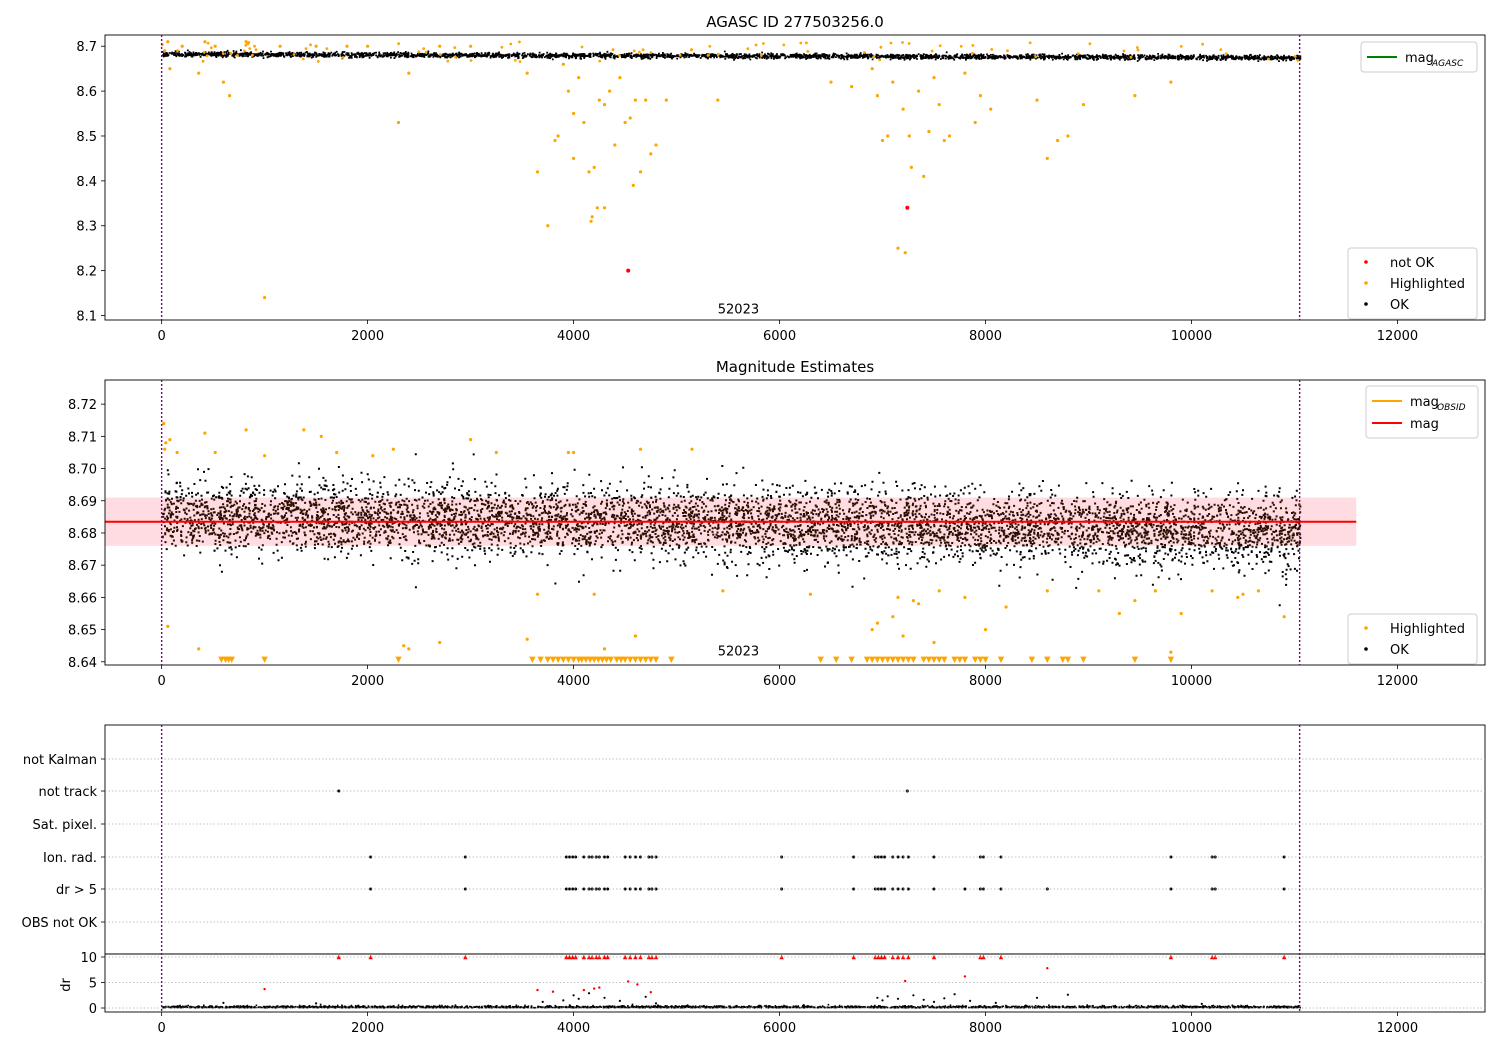 Image resolution: width=1500 pixels, height=1050 pixels. Describe the element at coordinates (1422, 412) in the screenshot. I see `panel2-legend-box` at that location.